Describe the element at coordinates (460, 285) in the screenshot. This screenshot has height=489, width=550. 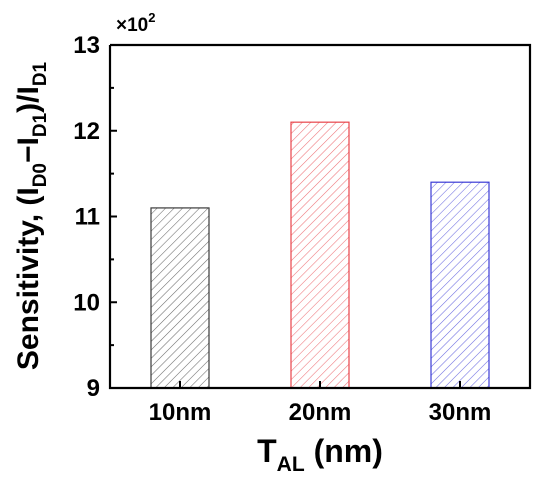
I see `bar-30nm` at that location.